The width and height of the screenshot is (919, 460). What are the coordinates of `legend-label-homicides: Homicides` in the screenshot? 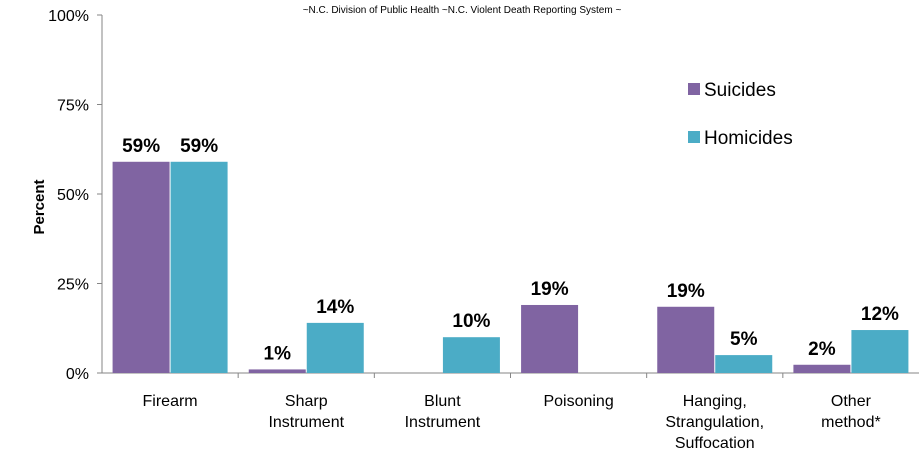 It's located at (748, 138).